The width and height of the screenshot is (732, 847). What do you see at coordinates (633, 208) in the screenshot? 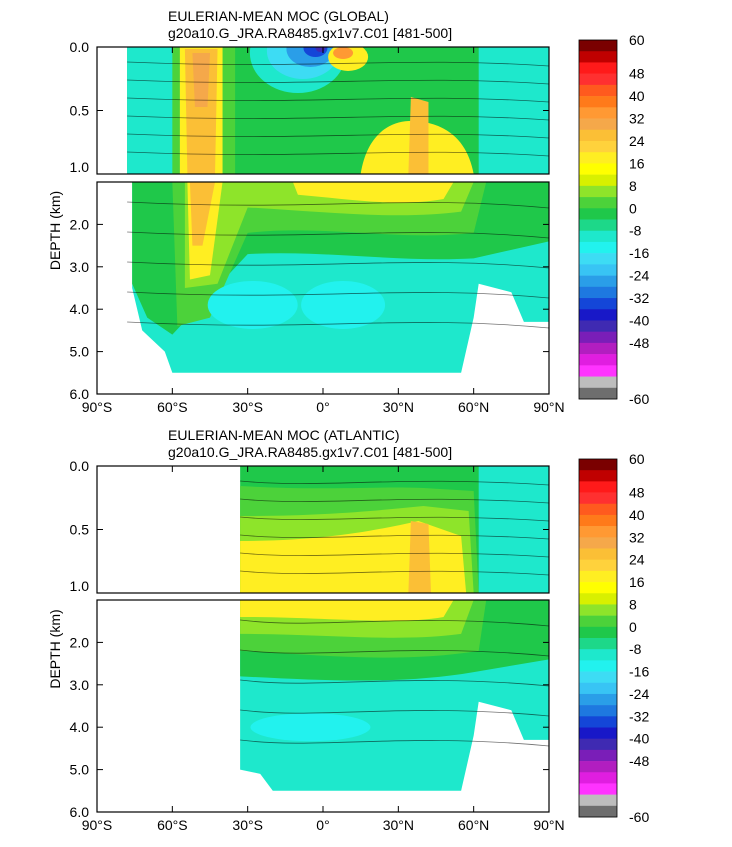
I see `colorbar-label: 0` at bounding box center [633, 208].